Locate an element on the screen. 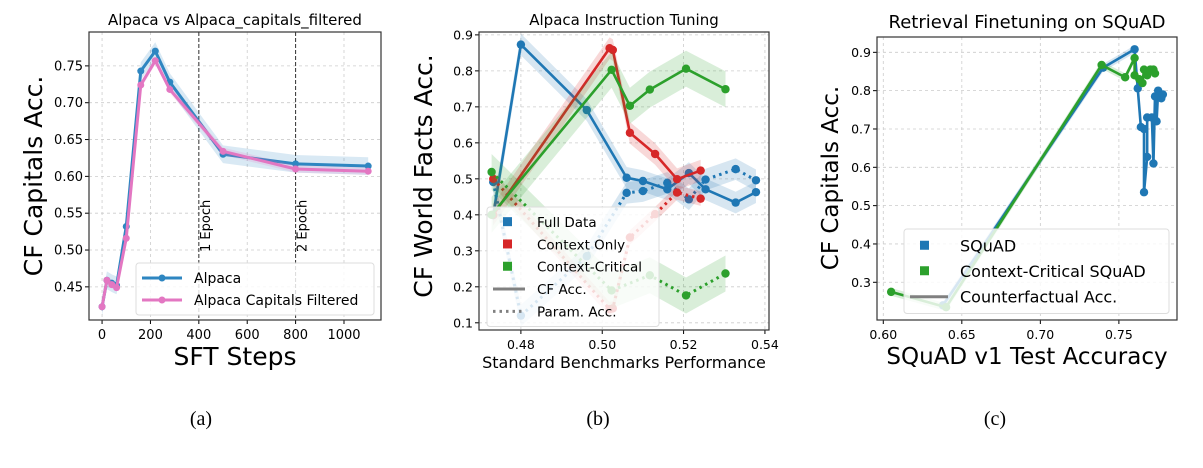 The width and height of the screenshot is (1203, 468). series-full-data is located at coordinates (625, 129).